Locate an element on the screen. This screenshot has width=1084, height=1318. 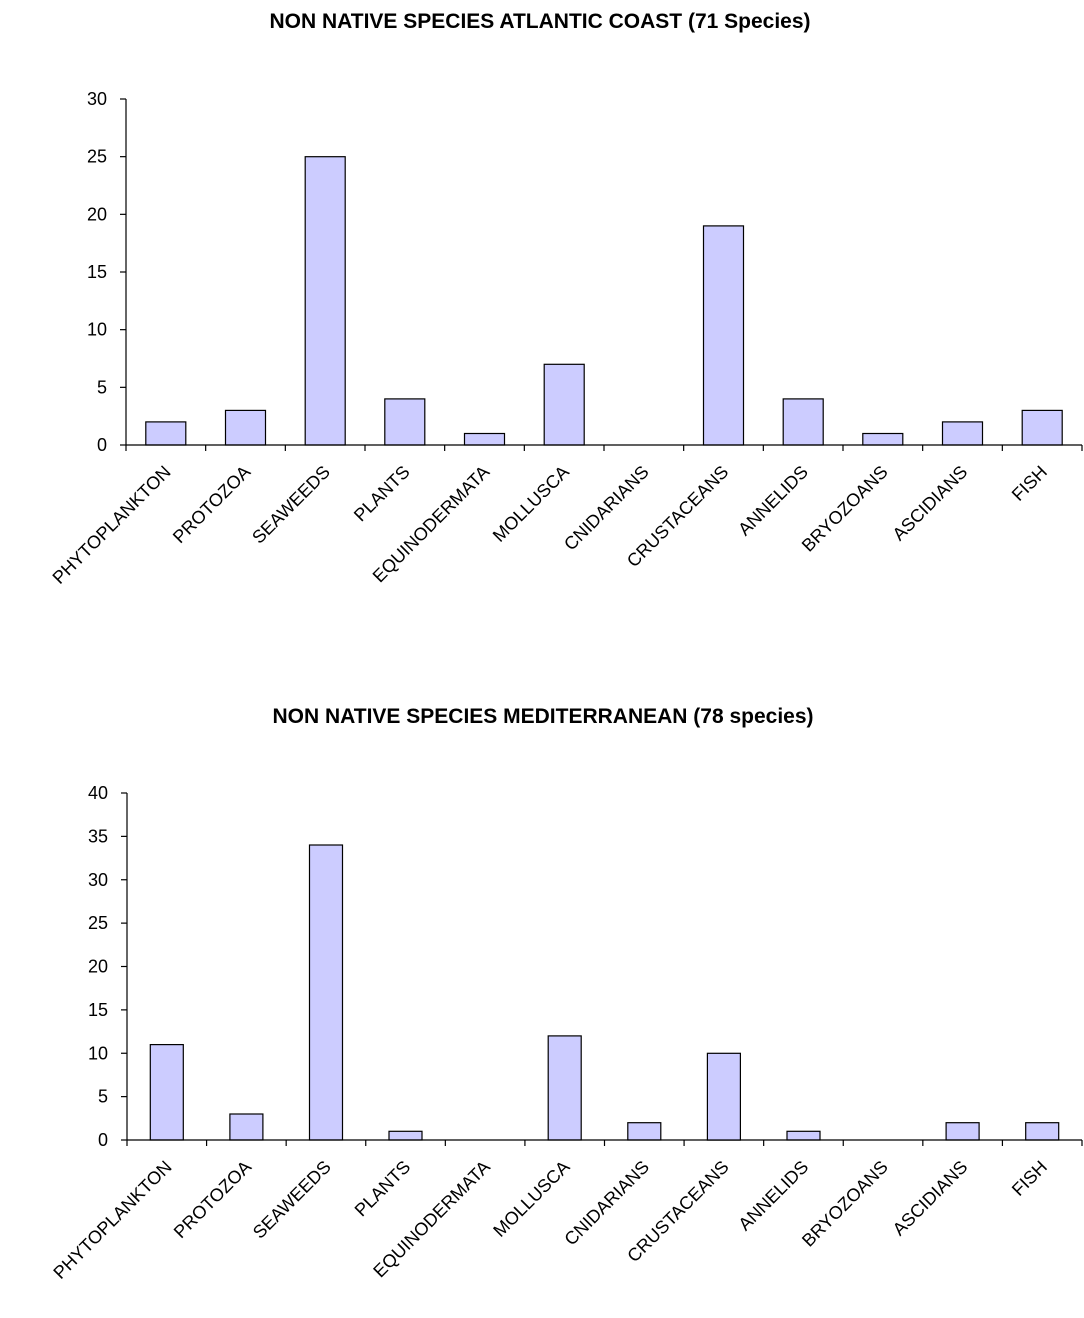
y-tick-label: 40 is located at coordinates (98, 793).